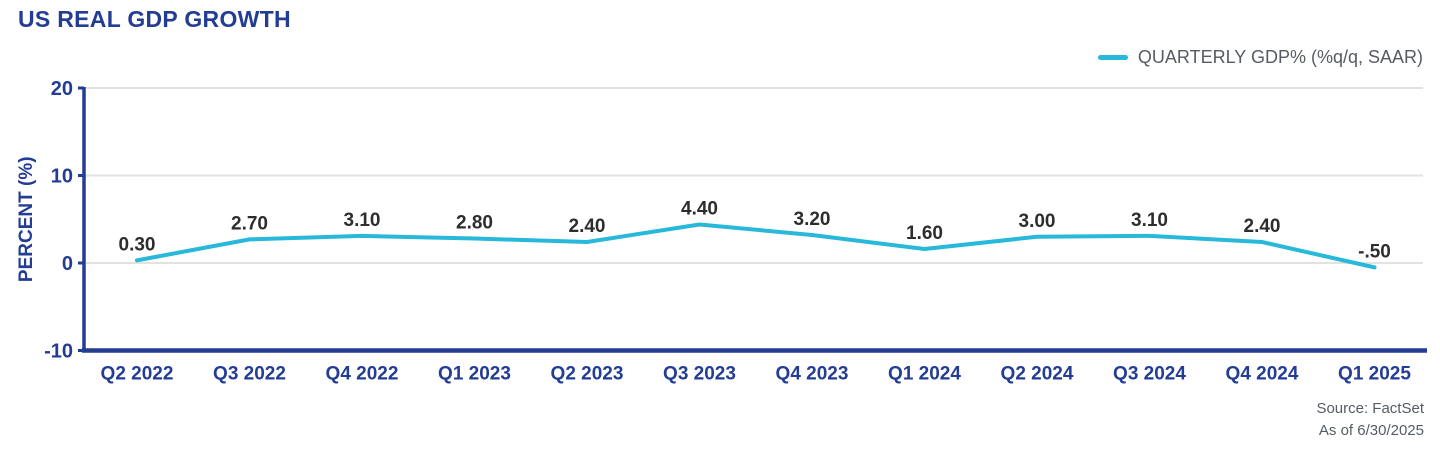  Describe the element at coordinates (474, 374) in the screenshot. I see `x-tick-label: Q1 2023` at that location.